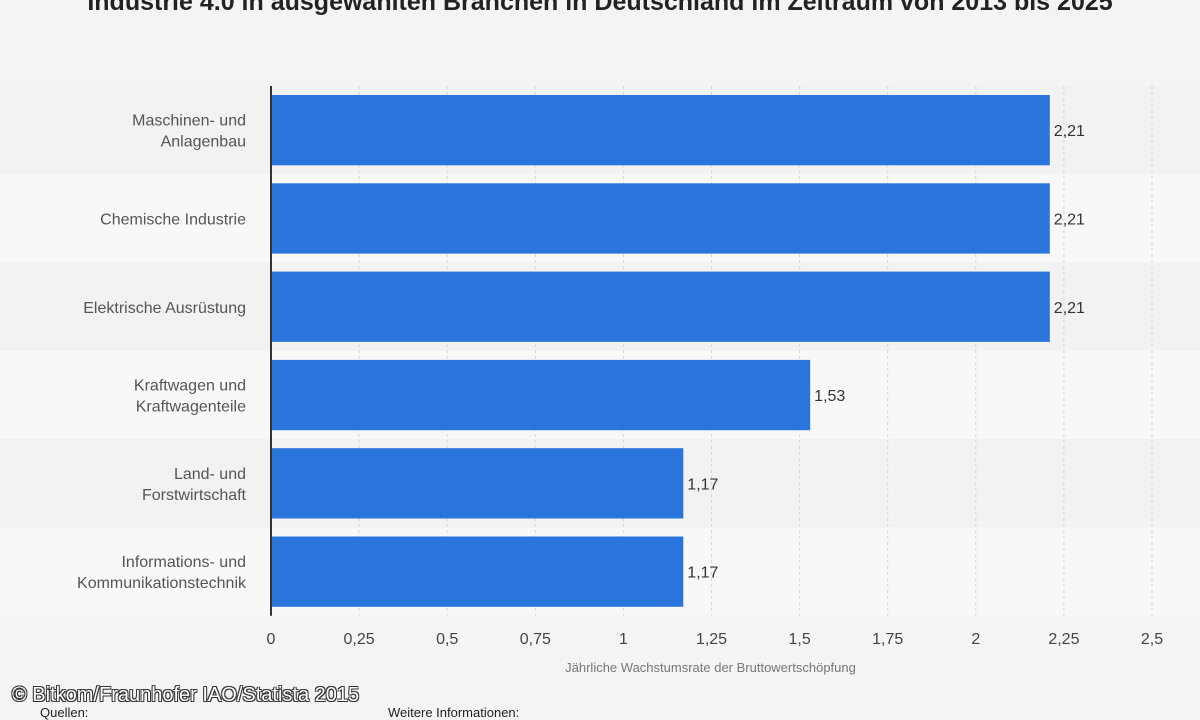 Image resolution: width=1200 pixels, height=720 pixels. What do you see at coordinates (623, 639) in the screenshot?
I see `x-tick-label: 1` at bounding box center [623, 639].